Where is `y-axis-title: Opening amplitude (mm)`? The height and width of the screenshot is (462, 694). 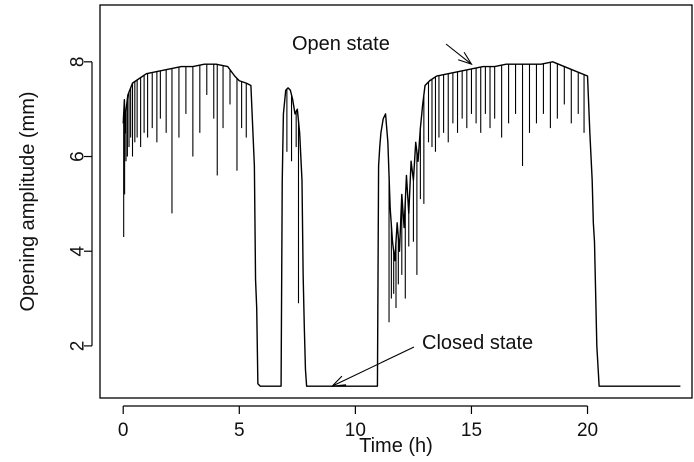
y-axis-title: Opening amplitude (mm) is located at coordinates (28, 201).